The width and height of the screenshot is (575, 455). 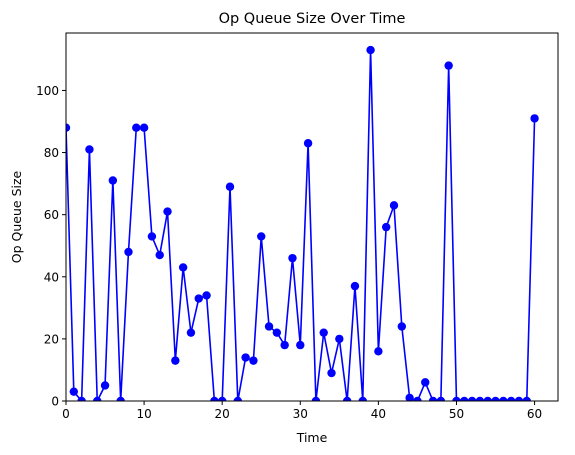 I want to click on y-tick-label: 0, so click(x=55, y=402).